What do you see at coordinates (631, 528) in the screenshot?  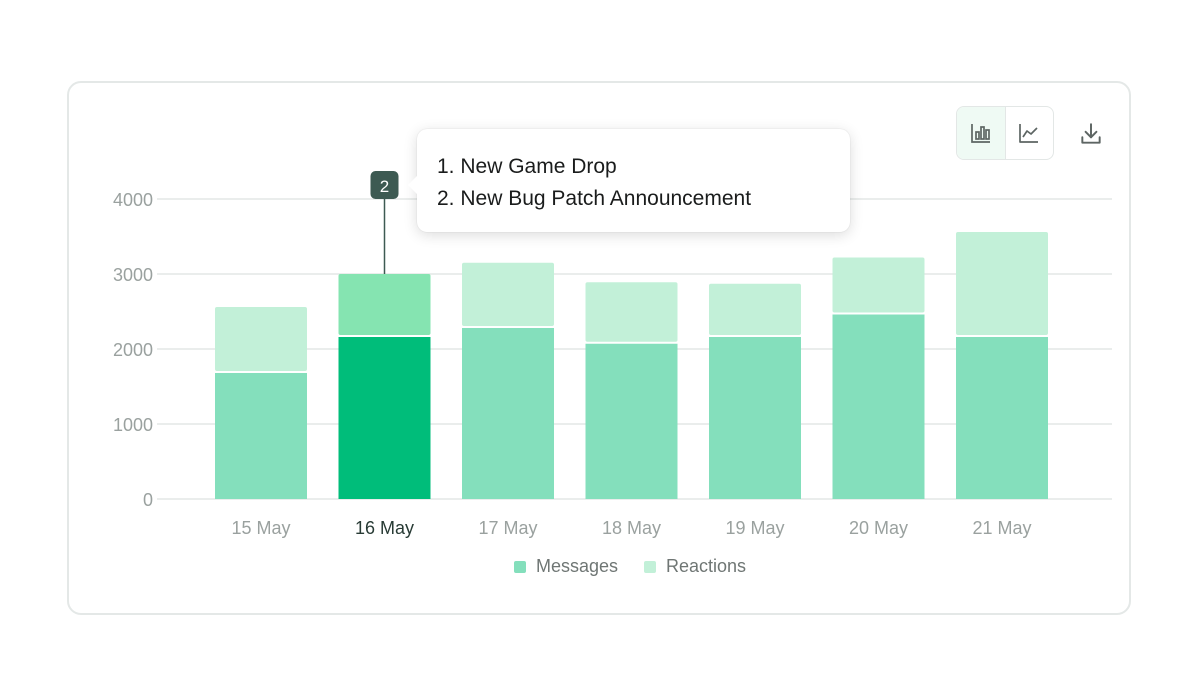 I see `x-tick-label: 18 May` at bounding box center [631, 528].